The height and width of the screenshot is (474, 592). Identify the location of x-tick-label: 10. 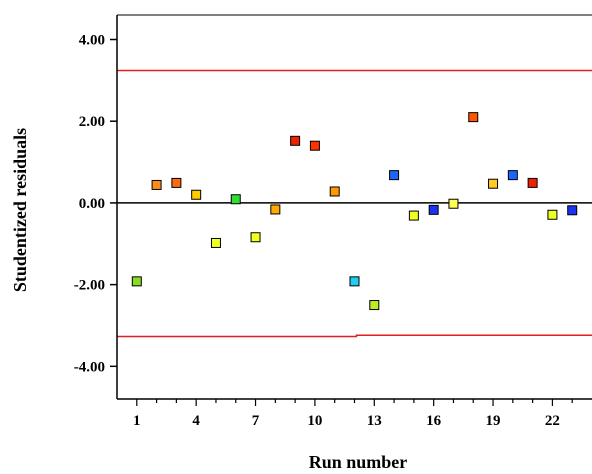
(314, 421).